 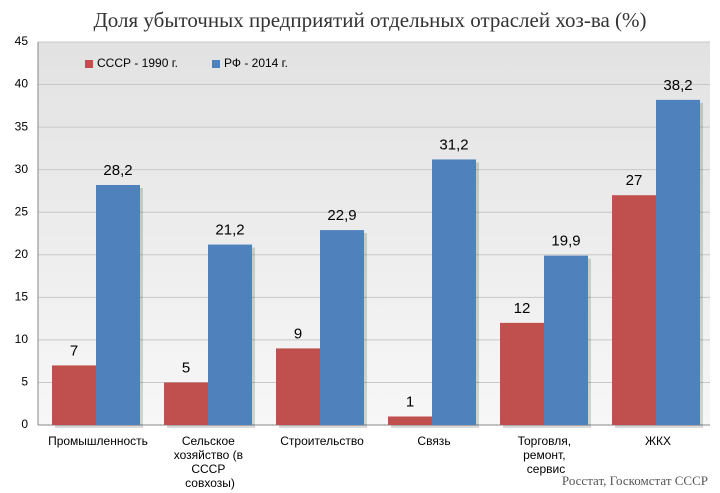 I want to click on value-label: 38,2, so click(x=677, y=85).